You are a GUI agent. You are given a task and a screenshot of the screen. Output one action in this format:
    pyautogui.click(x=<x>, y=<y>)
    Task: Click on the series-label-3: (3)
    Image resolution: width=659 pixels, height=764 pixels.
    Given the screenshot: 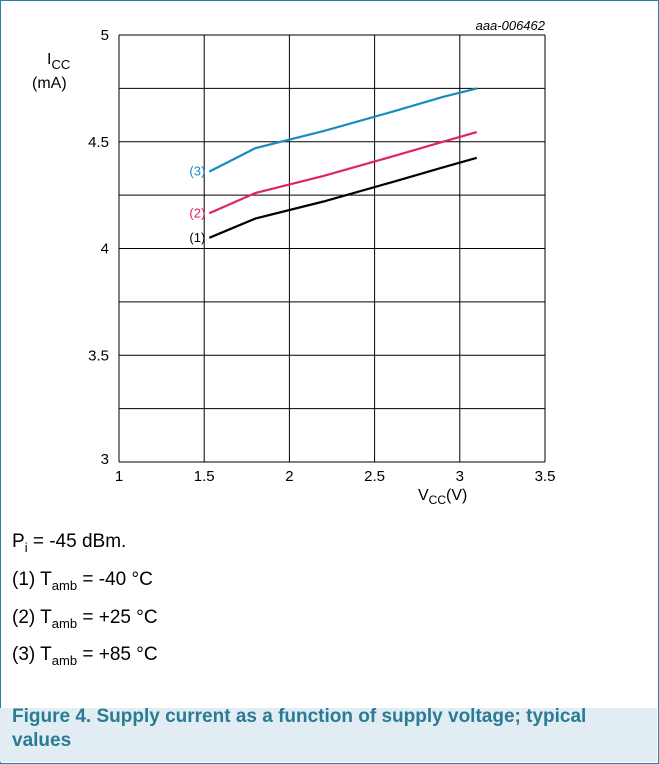 What is the action you would take?
    pyautogui.click(x=197, y=171)
    